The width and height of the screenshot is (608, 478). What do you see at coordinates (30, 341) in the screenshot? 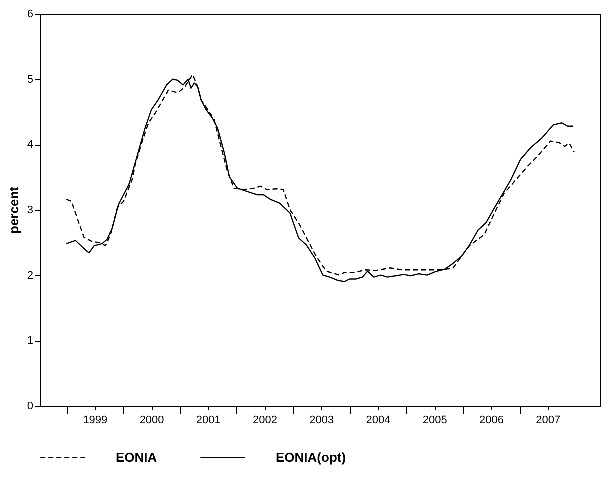
I see `y-tick-label: 1` at bounding box center [30, 341].